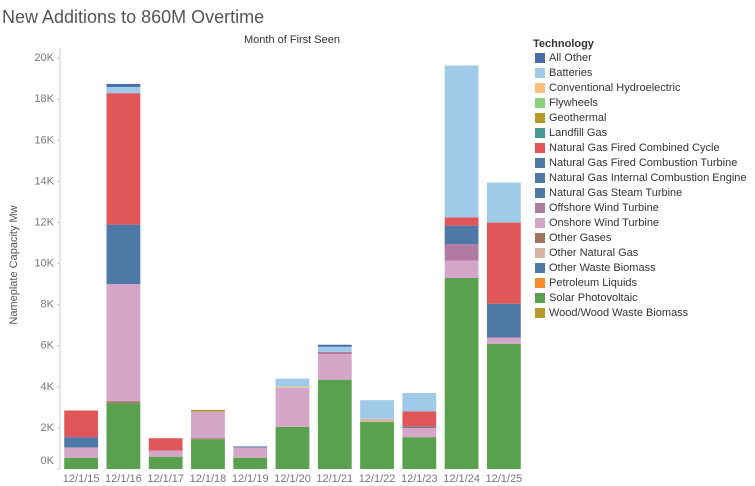  Describe the element at coordinates (250, 479) in the screenshot. I see `x-tick-label: 12/1/19` at that location.